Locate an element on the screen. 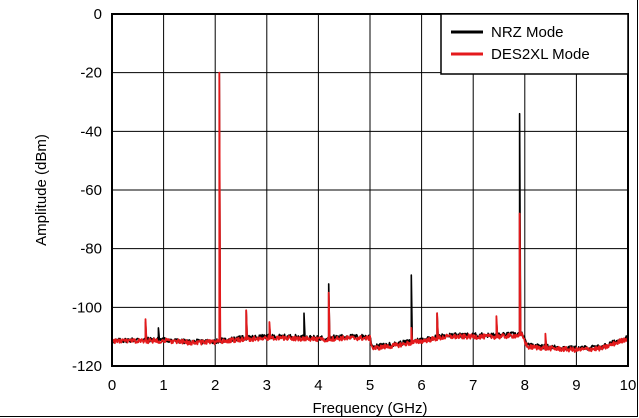 The width and height of the screenshot is (639, 418). y-axis-label: Amplitude (dBm) is located at coordinates (41, 190).